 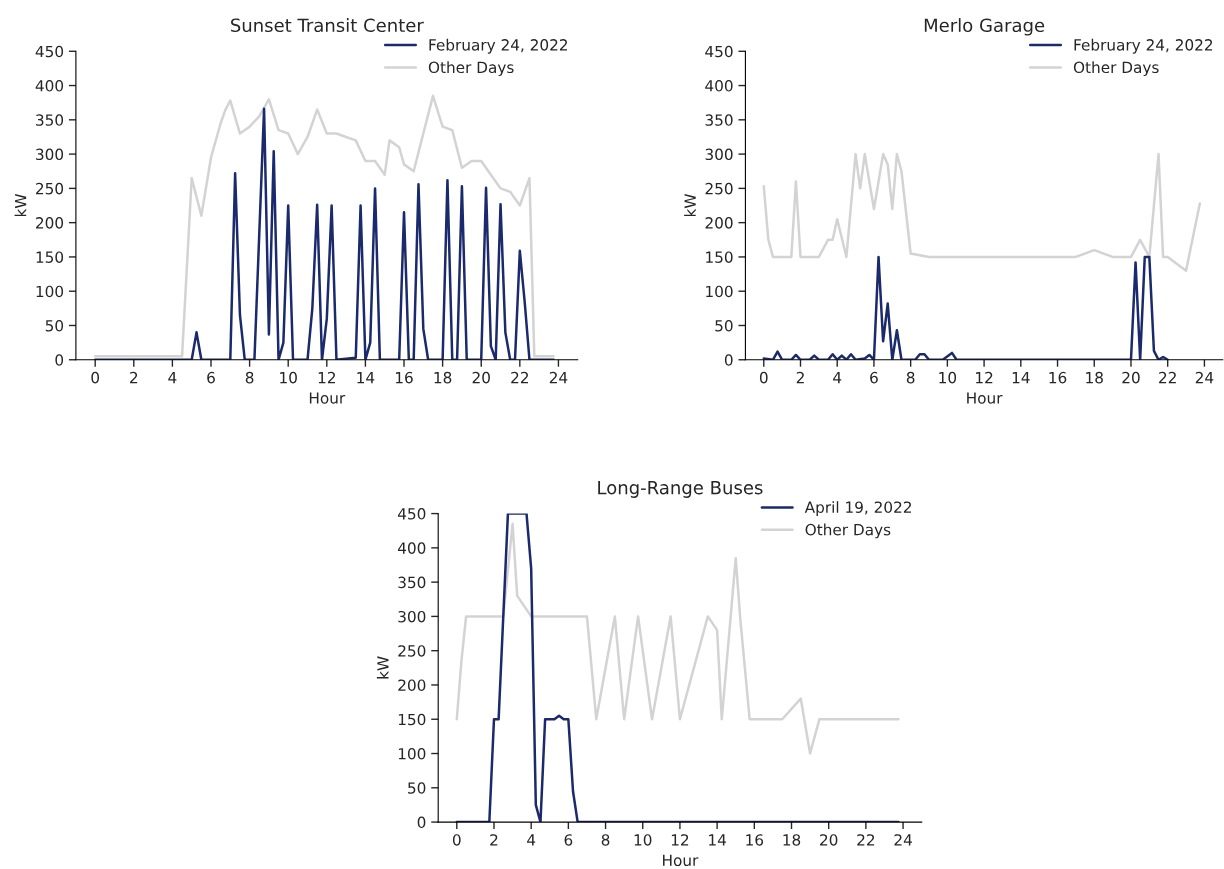 What do you see at coordinates (984, 27) in the screenshot?
I see `chart-title: Merlo Garage` at bounding box center [984, 27].